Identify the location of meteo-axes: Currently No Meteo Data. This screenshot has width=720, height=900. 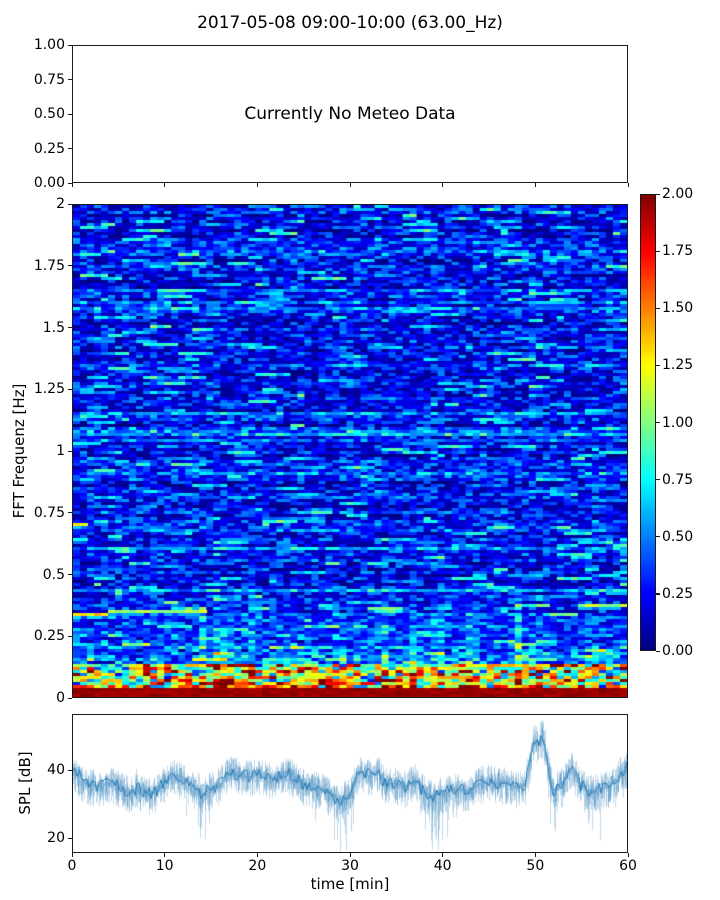
(350, 114).